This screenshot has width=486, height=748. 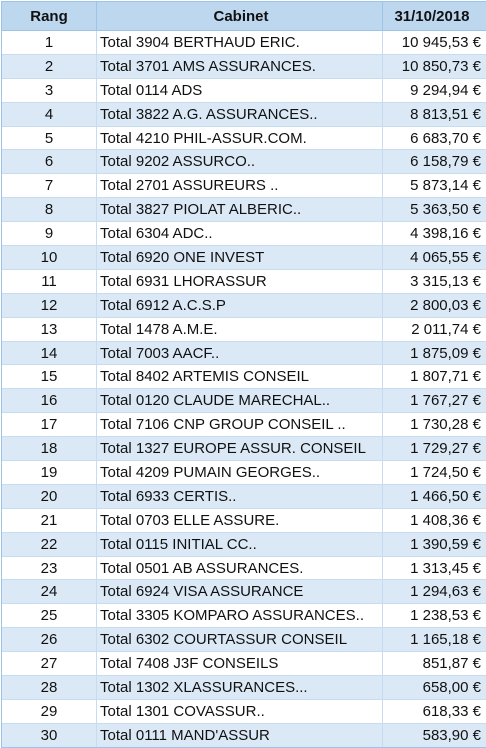 I want to click on cell-cabinet: Total 3827 PIOLAT ALBERIC.., so click(x=240, y=210).